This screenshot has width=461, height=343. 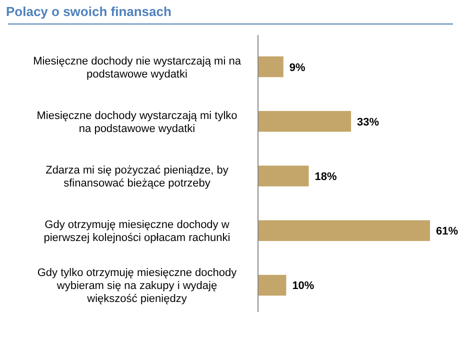 What do you see at coordinates (89, 11) in the screenshot?
I see `text: Polacy o swoich finansach` at bounding box center [89, 11].